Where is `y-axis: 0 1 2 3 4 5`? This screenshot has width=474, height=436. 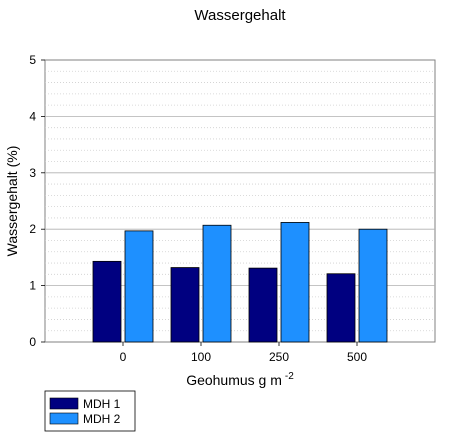 y-axis: 0 1 2 3 4 5 is located at coordinates (37, 201).